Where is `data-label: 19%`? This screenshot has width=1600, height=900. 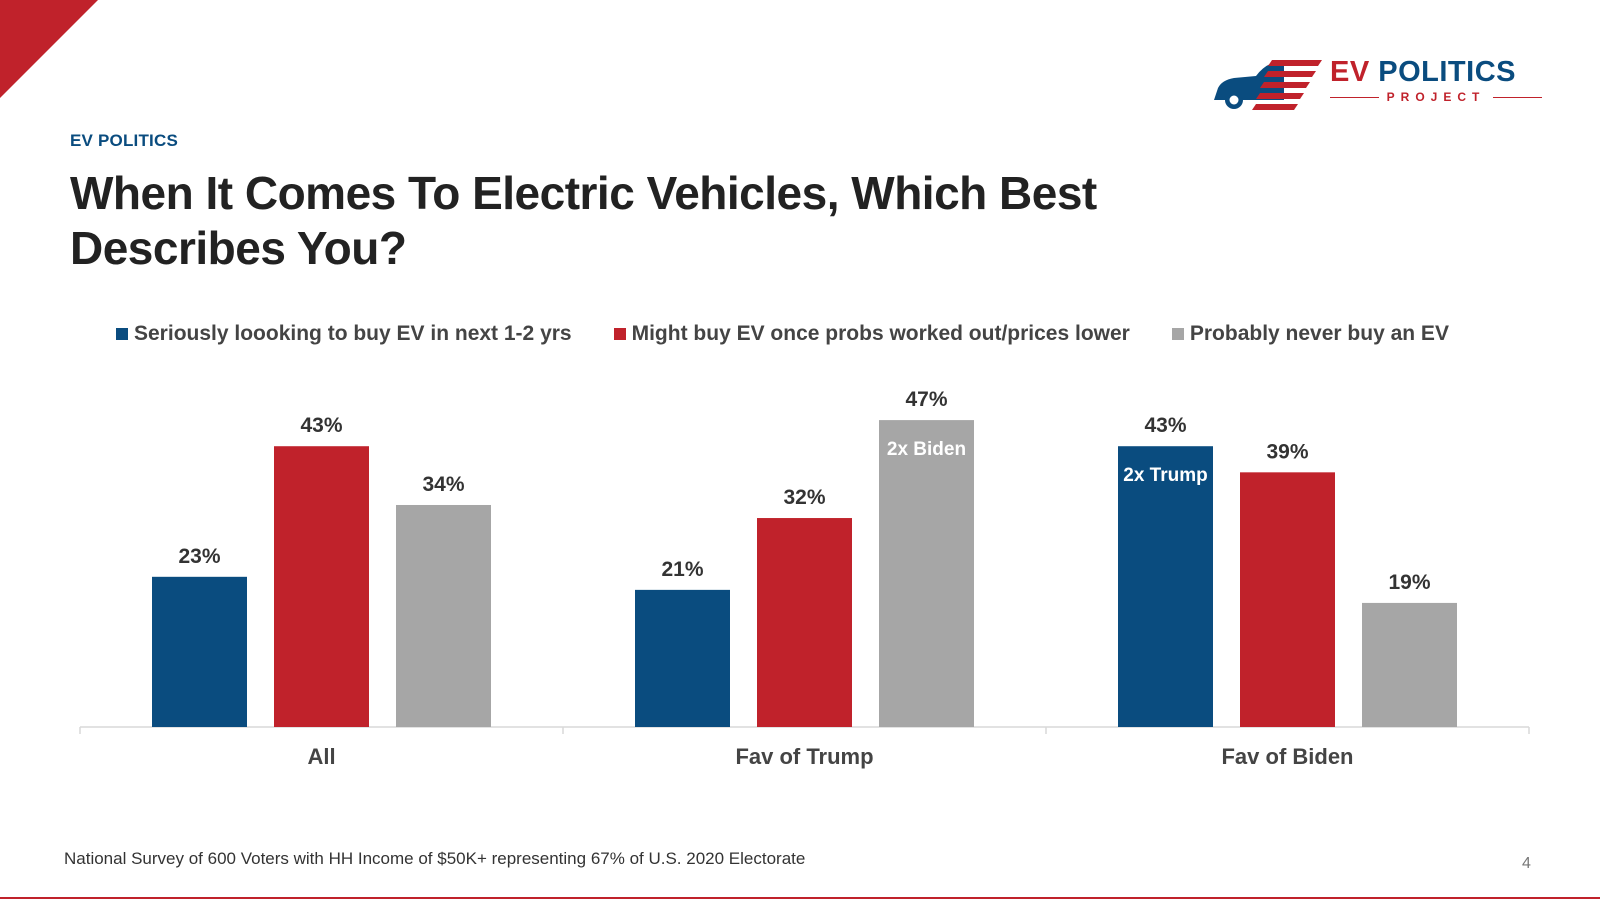
data-label: 19% is located at coordinates (1409, 582).